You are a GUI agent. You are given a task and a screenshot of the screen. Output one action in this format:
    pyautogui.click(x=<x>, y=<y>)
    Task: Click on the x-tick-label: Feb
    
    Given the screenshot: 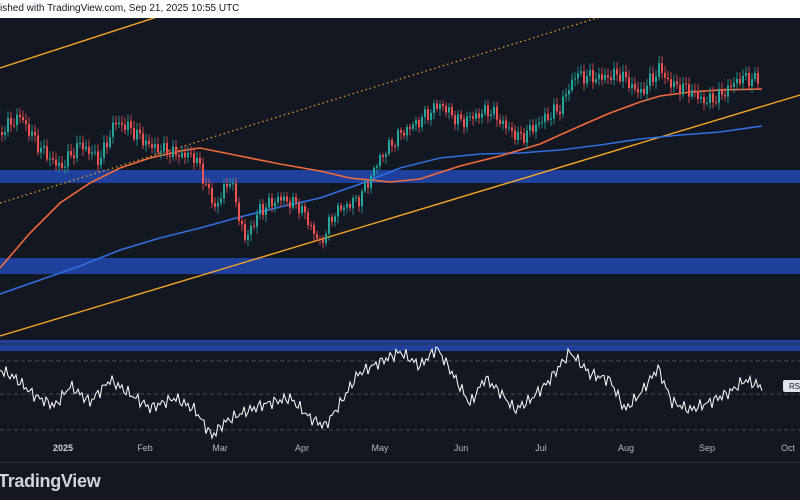 What is the action you would take?
    pyautogui.click(x=145, y=448)
    